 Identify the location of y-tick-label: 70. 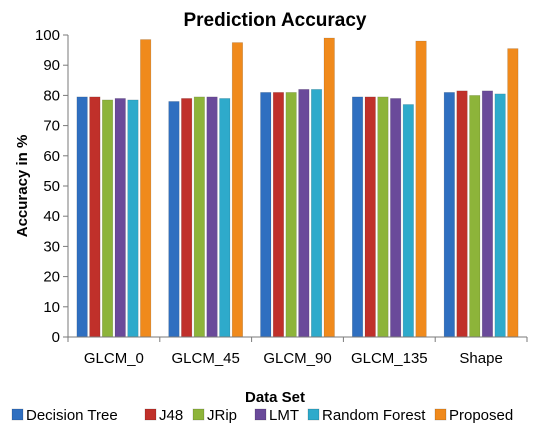
(51, 126).